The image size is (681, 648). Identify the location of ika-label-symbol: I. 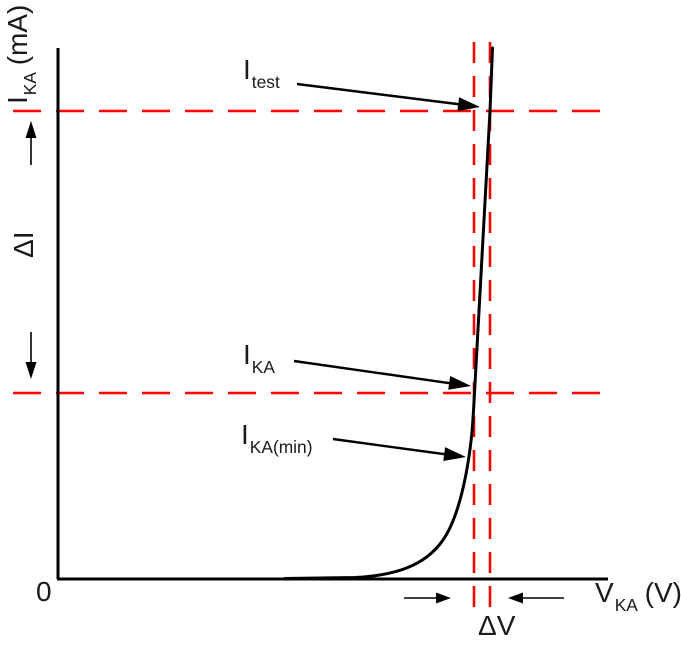
(247, 354).